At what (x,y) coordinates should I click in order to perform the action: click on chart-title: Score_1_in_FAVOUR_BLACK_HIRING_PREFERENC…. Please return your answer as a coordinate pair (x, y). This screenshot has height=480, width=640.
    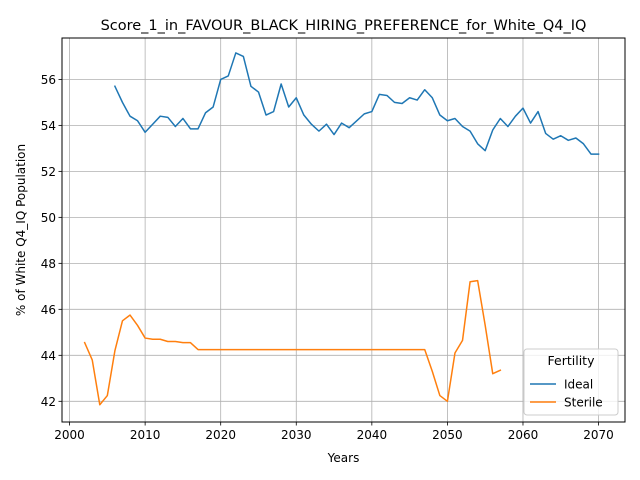
    Looking at the image, I should click on (344, 26).